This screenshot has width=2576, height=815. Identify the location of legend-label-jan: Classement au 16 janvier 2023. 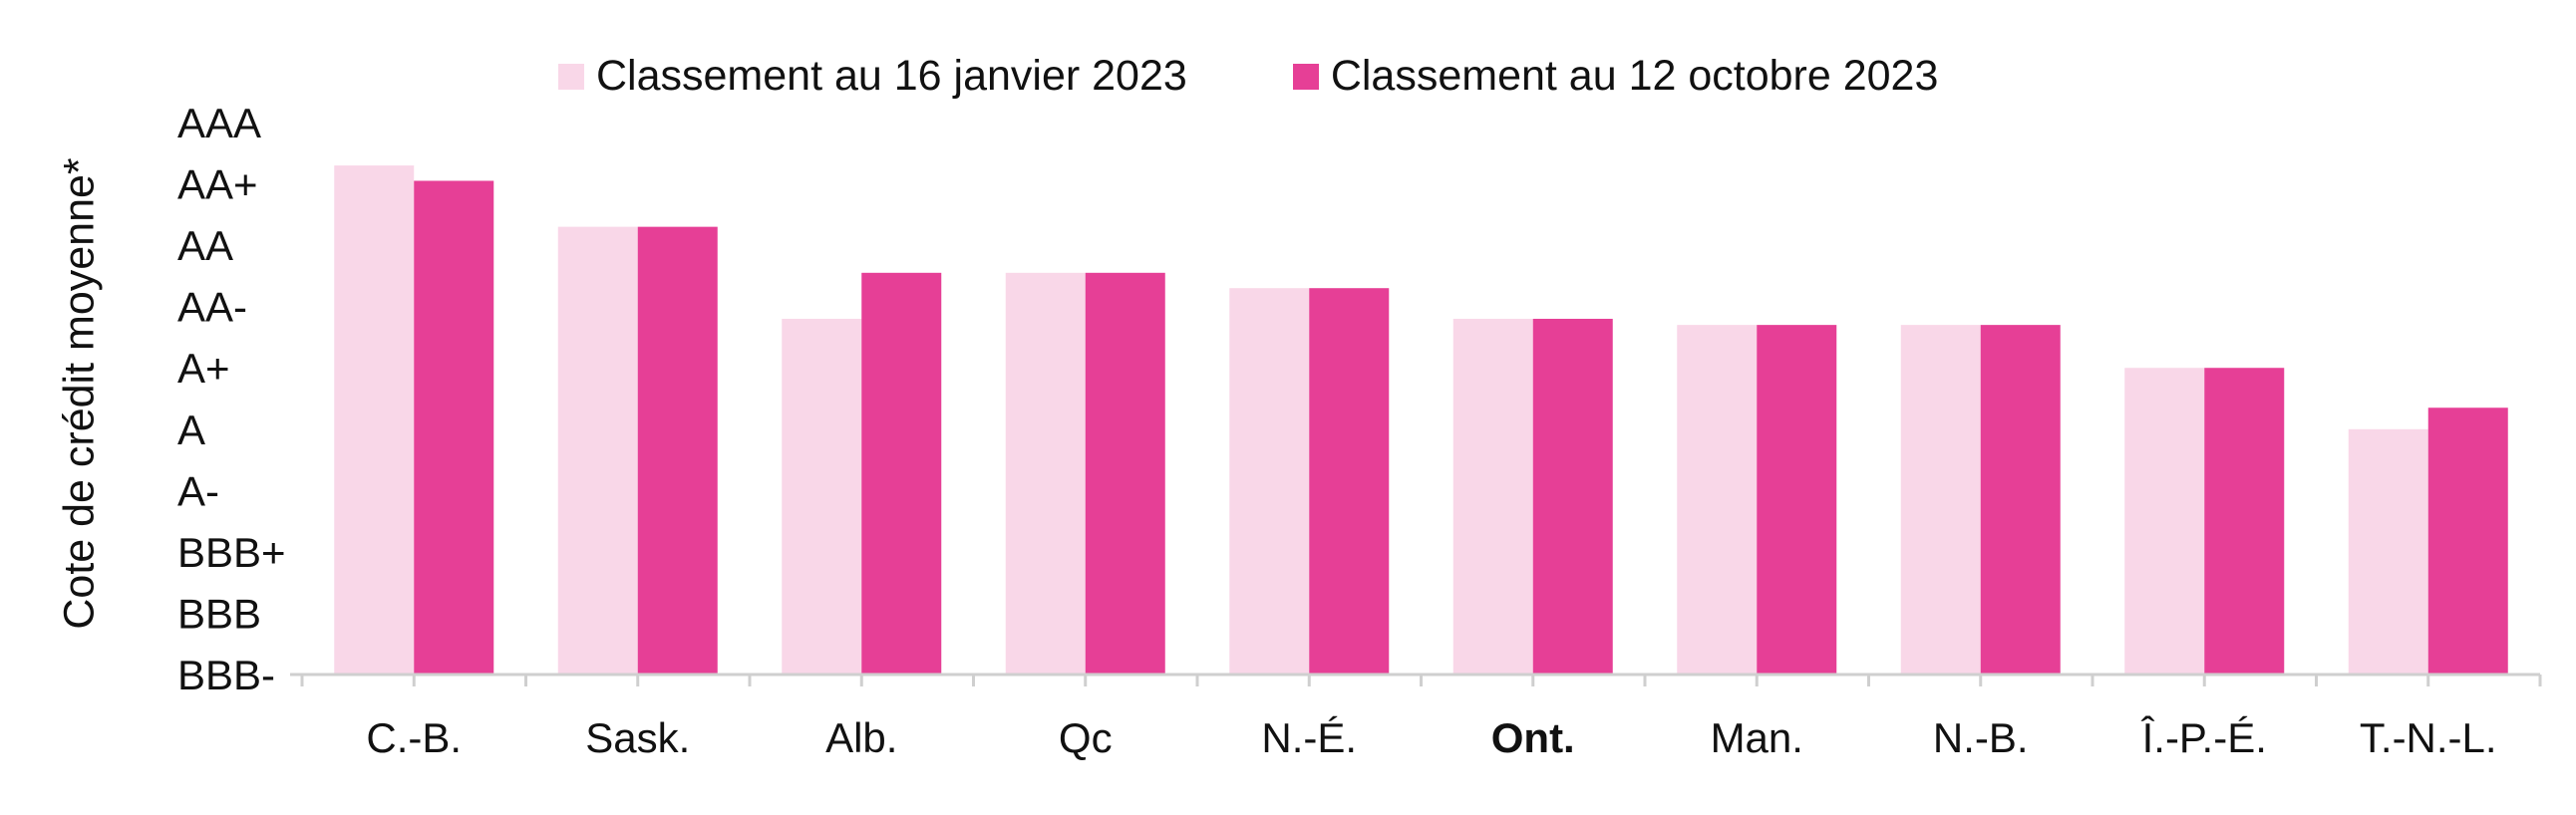
(891, 76).